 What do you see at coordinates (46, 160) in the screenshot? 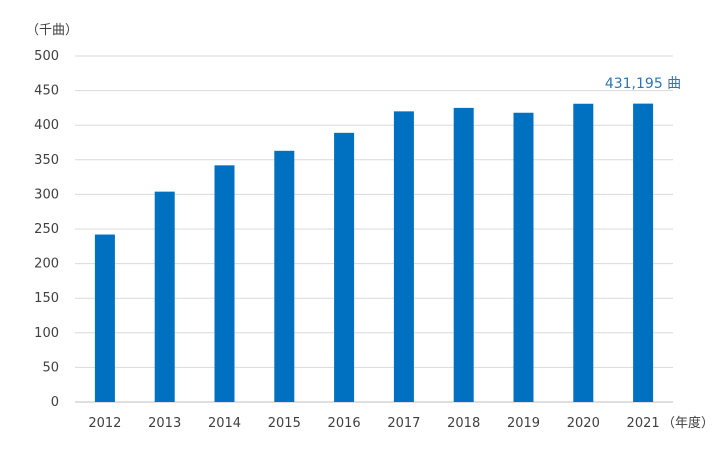
I see `y-tick-label: 350` at bounding box center [46, 160].